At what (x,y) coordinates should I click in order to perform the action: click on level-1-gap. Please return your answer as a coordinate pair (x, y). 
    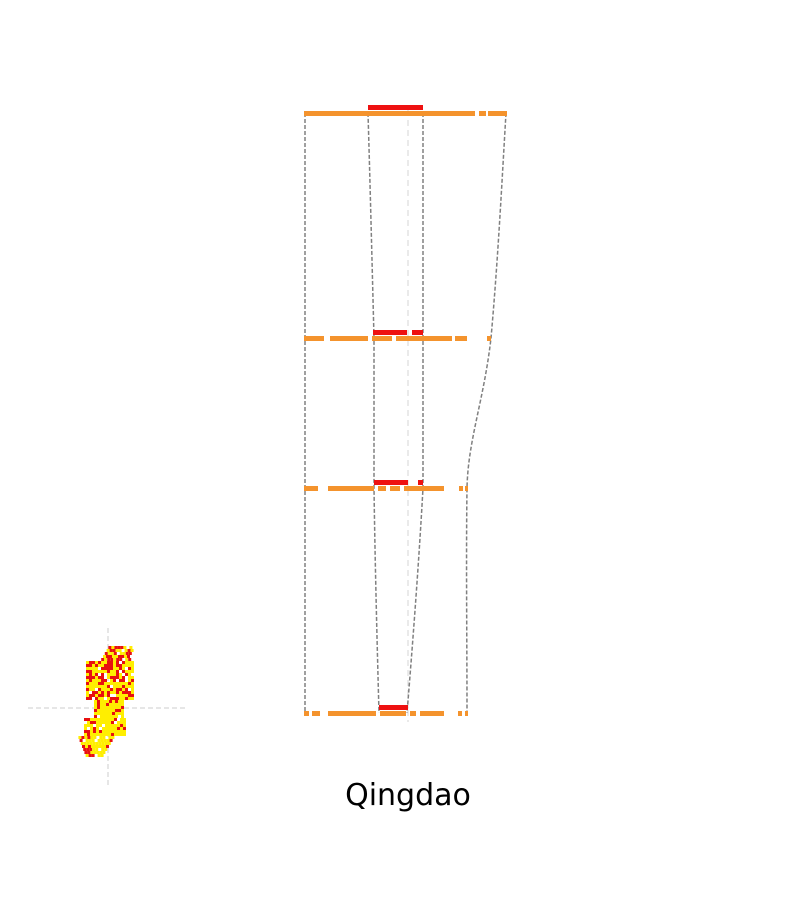
    Looking at the image, I should click on (487, 113).